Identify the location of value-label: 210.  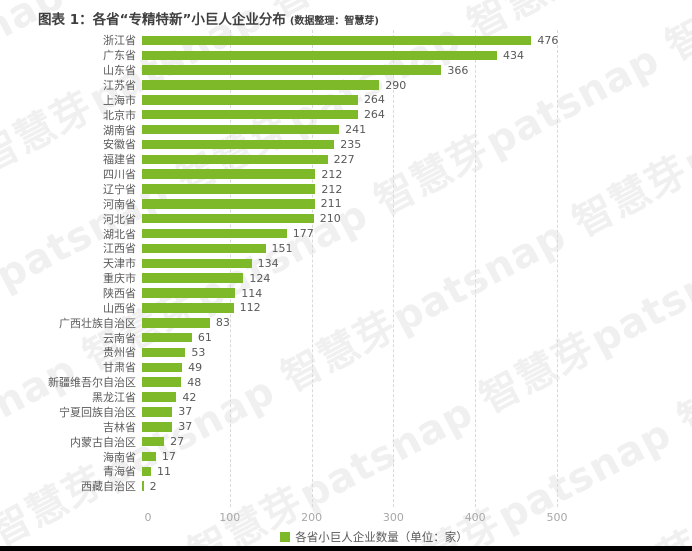
(330, 219).